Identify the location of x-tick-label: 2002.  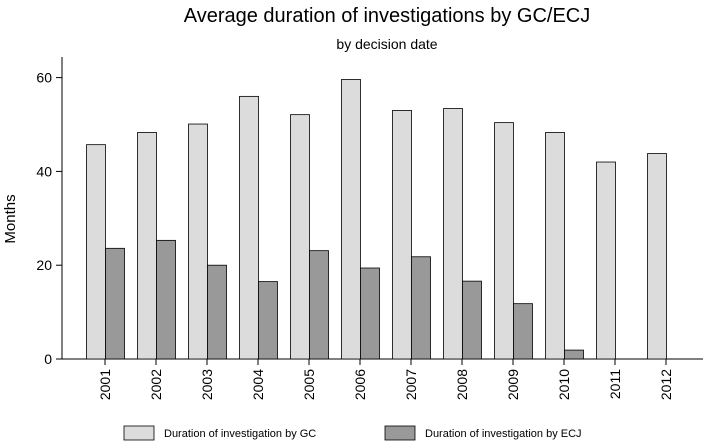
(156, 384).